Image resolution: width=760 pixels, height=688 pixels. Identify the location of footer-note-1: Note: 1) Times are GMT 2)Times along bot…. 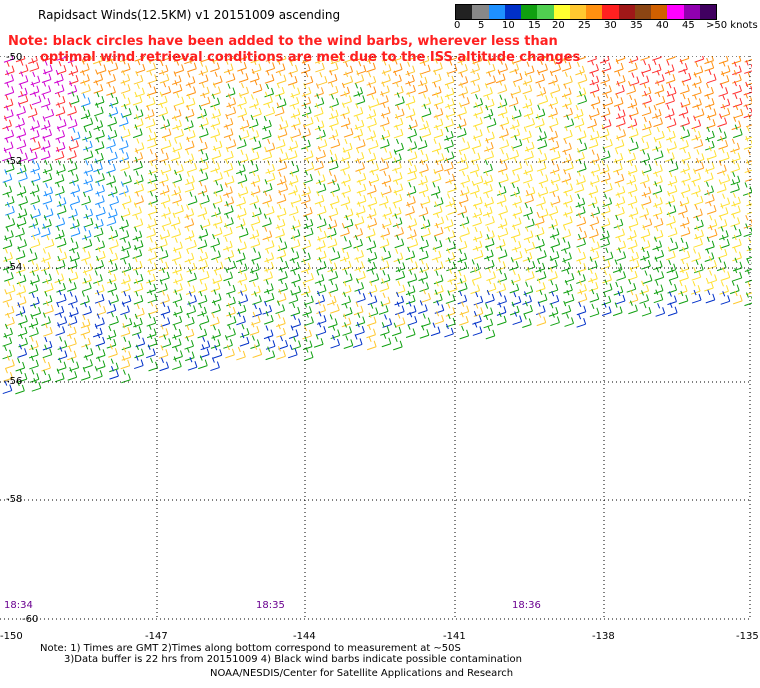
(250, 648).